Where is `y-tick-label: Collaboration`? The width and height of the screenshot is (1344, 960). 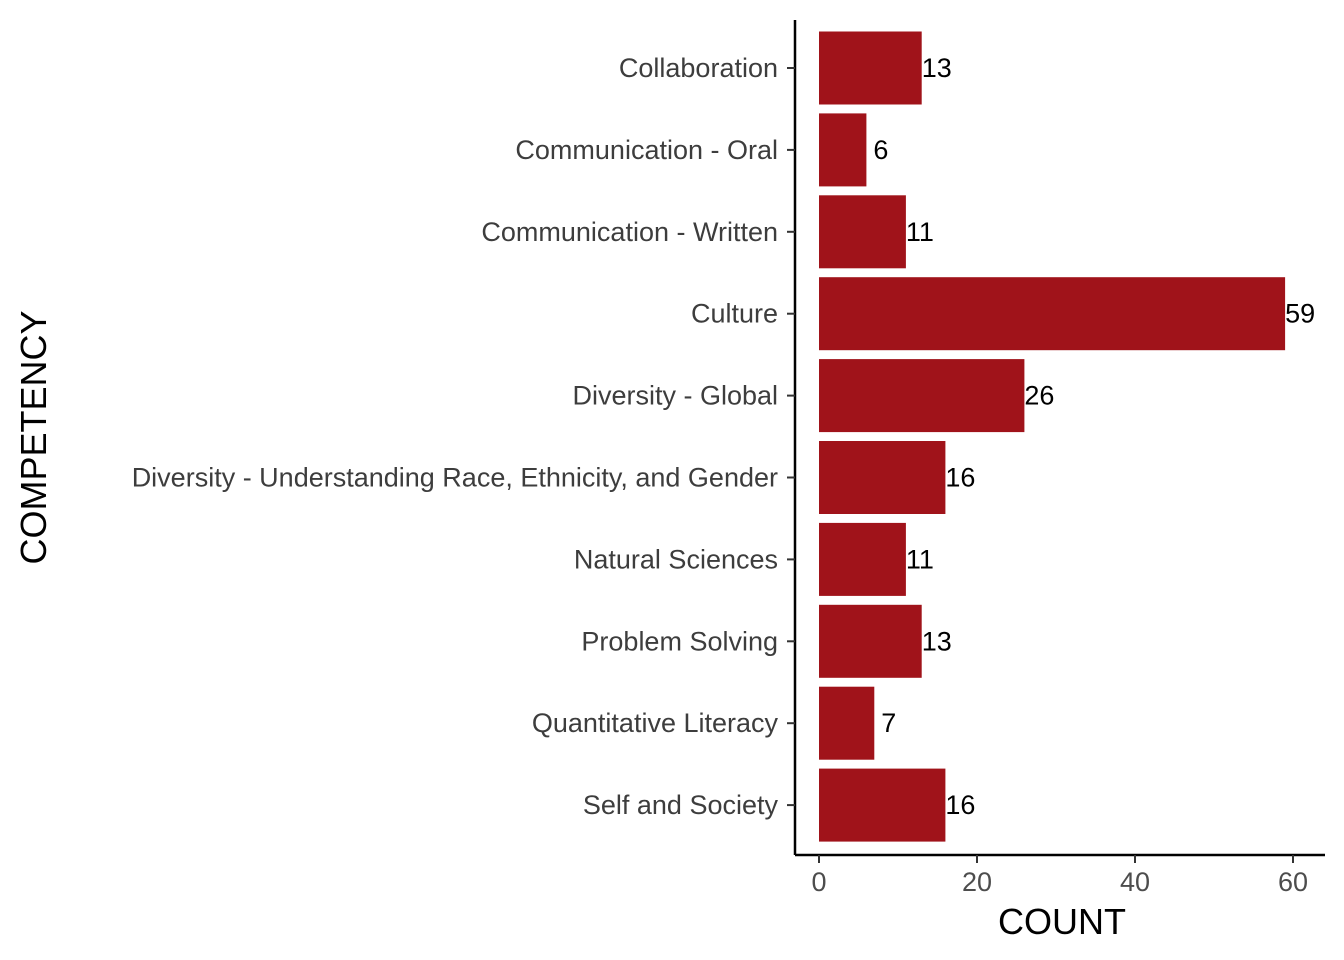 y-tick-label: Collaboration is located at coordinates (698, 68).